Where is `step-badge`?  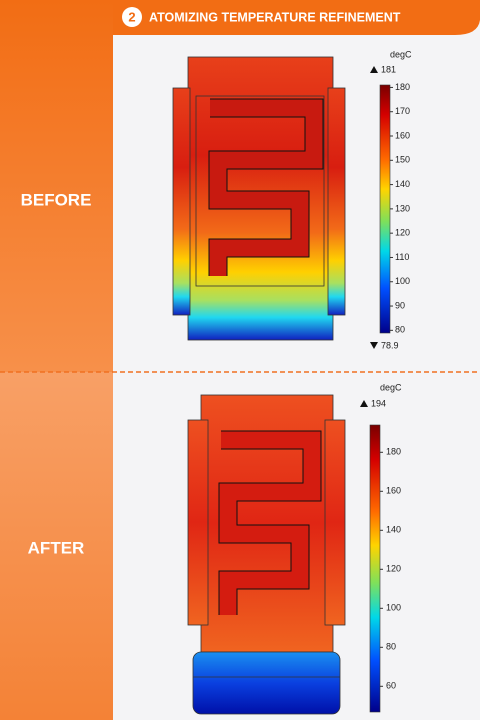
step-badge is located at coordinates (132, 17).